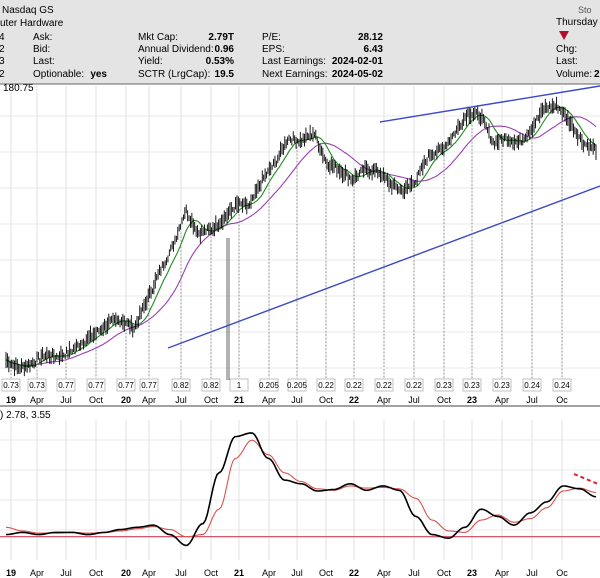  Describe the element at coordinates (126, 400) in the screenshot. I see `price-x-tick: 20` at that location.